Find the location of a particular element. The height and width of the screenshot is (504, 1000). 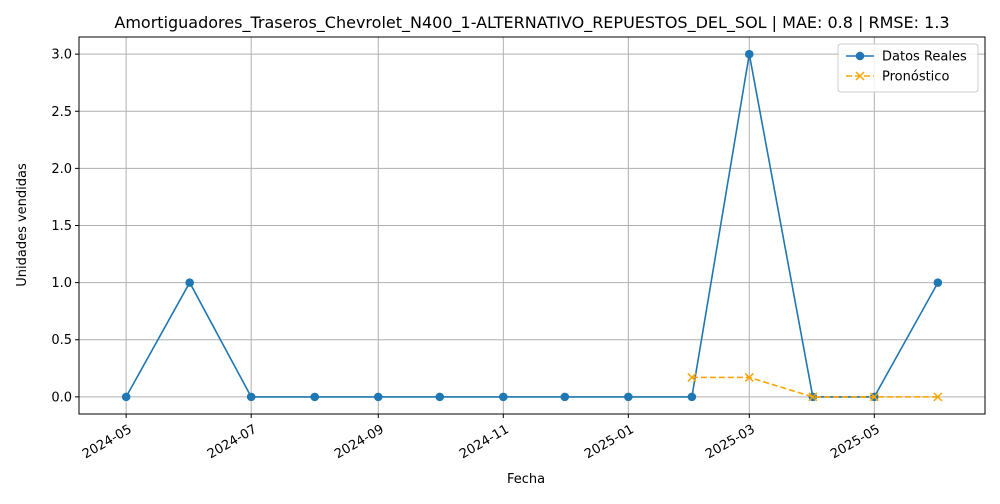

legend-label: Datos Reales is located at coordinates (924, 57).